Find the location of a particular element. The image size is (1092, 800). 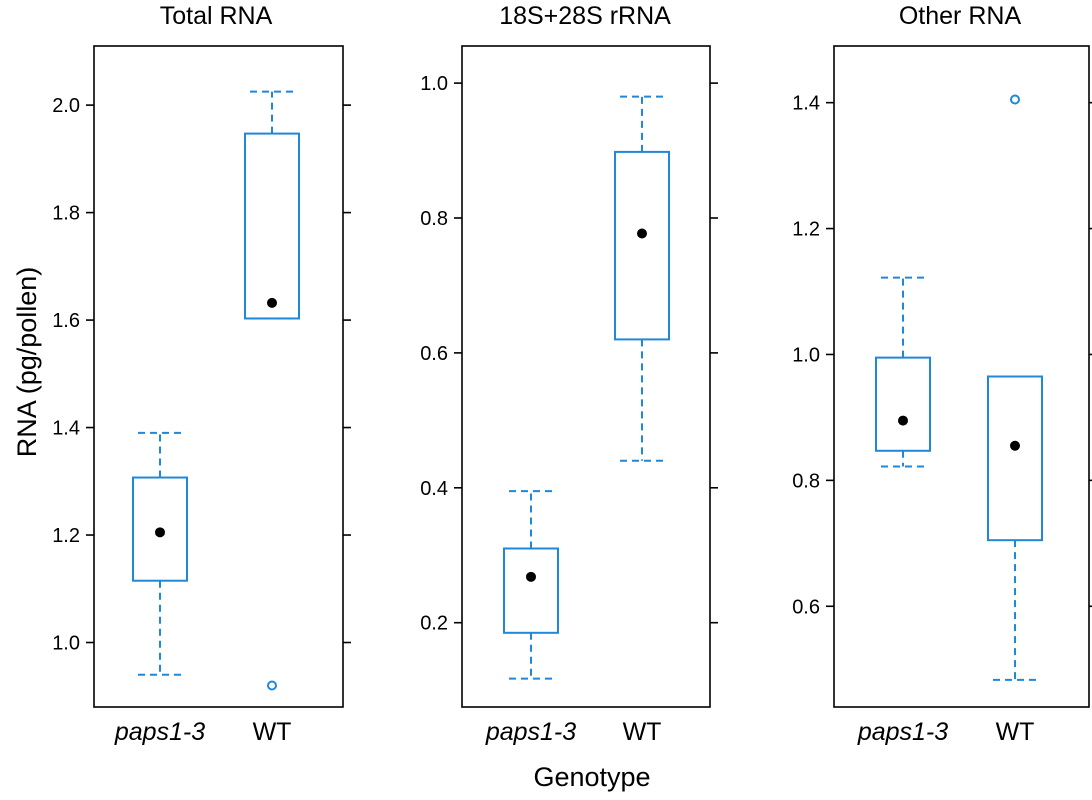

x-axis-title: Genotype is located at coordinates (591, 777).